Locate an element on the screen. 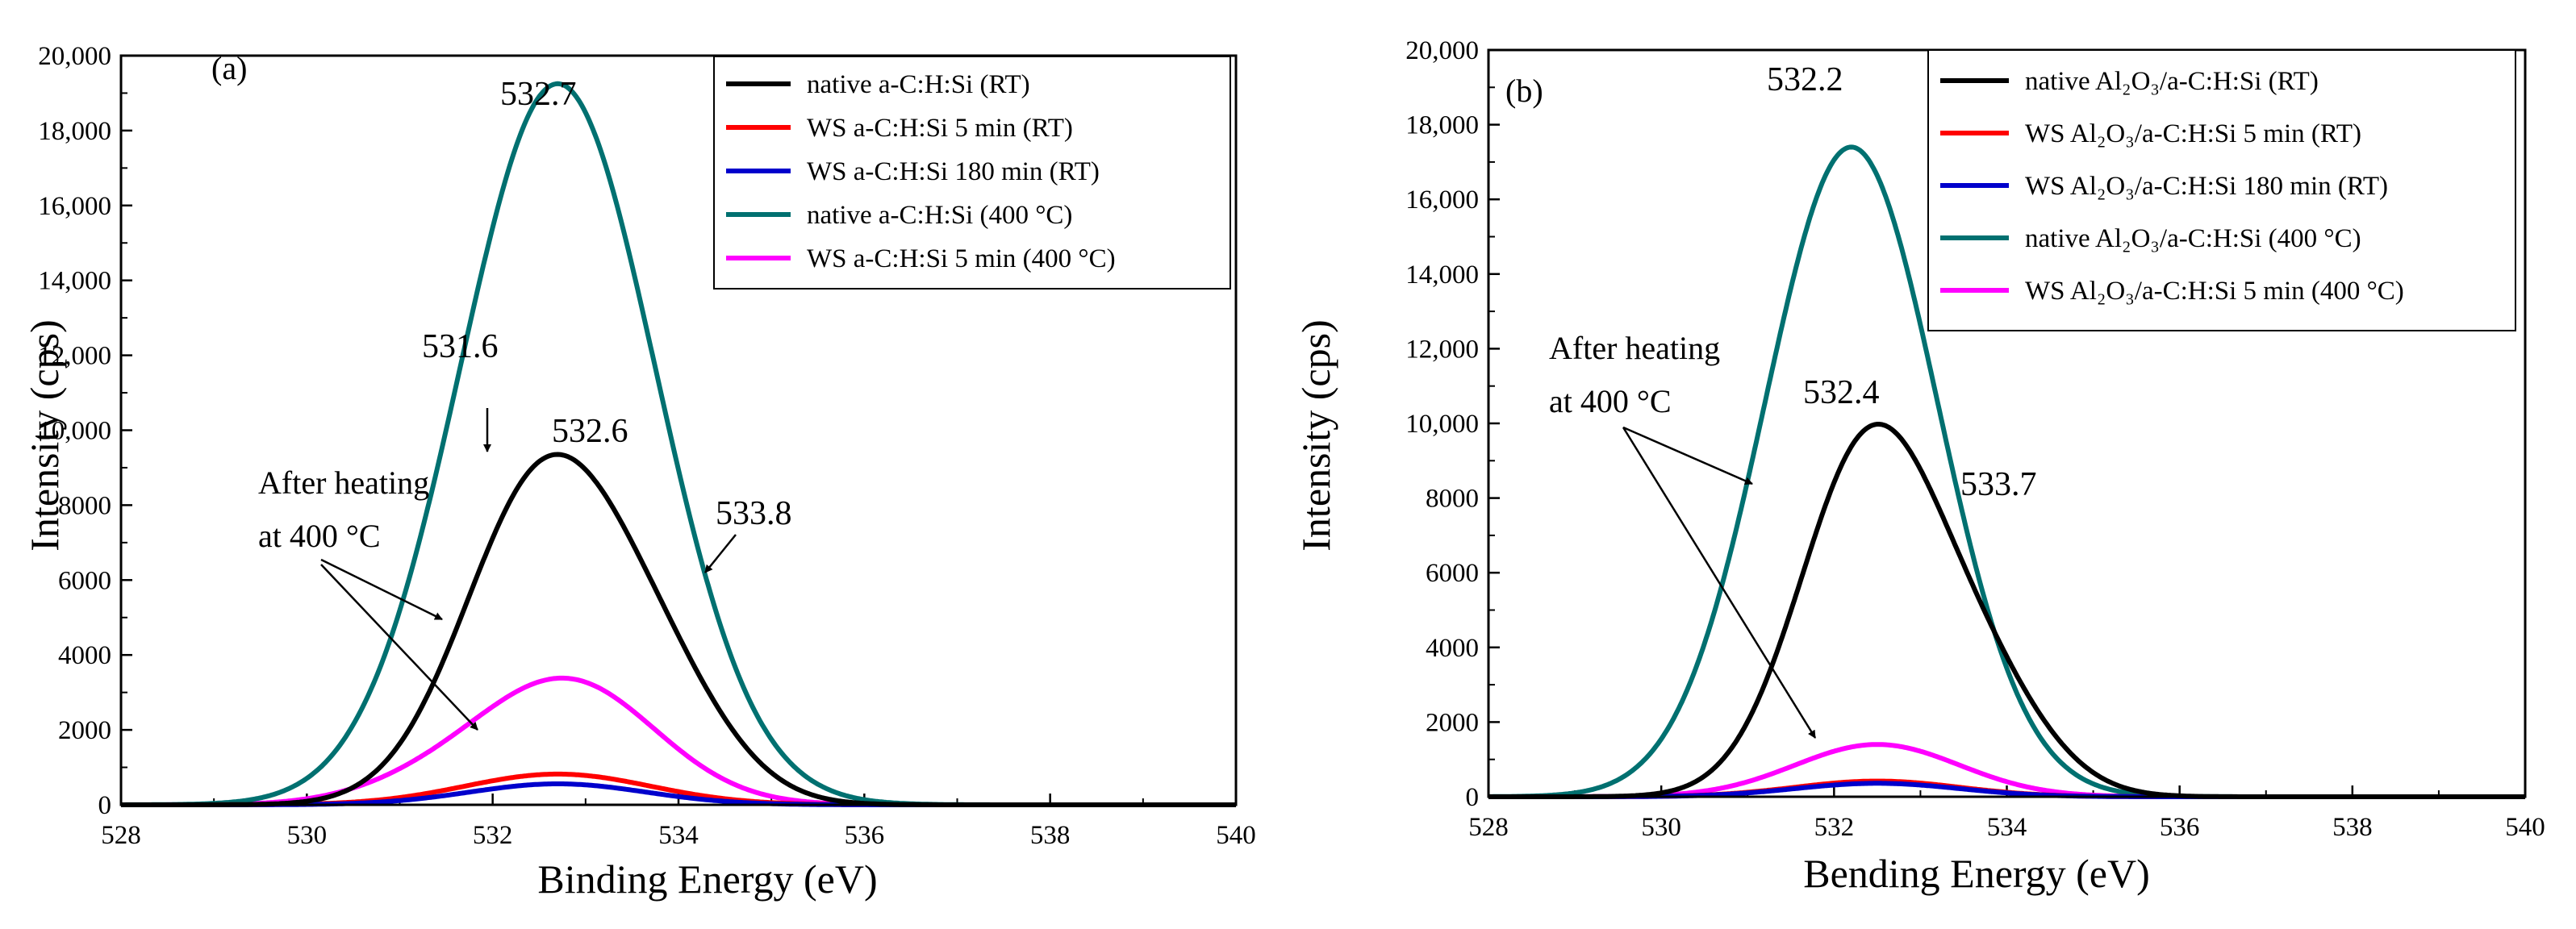 Image resolution: width=2576 pixels, height=929 pixels. panel-b-y-tick-label-14000: 14,000 is located at coordinates (1442, 275).